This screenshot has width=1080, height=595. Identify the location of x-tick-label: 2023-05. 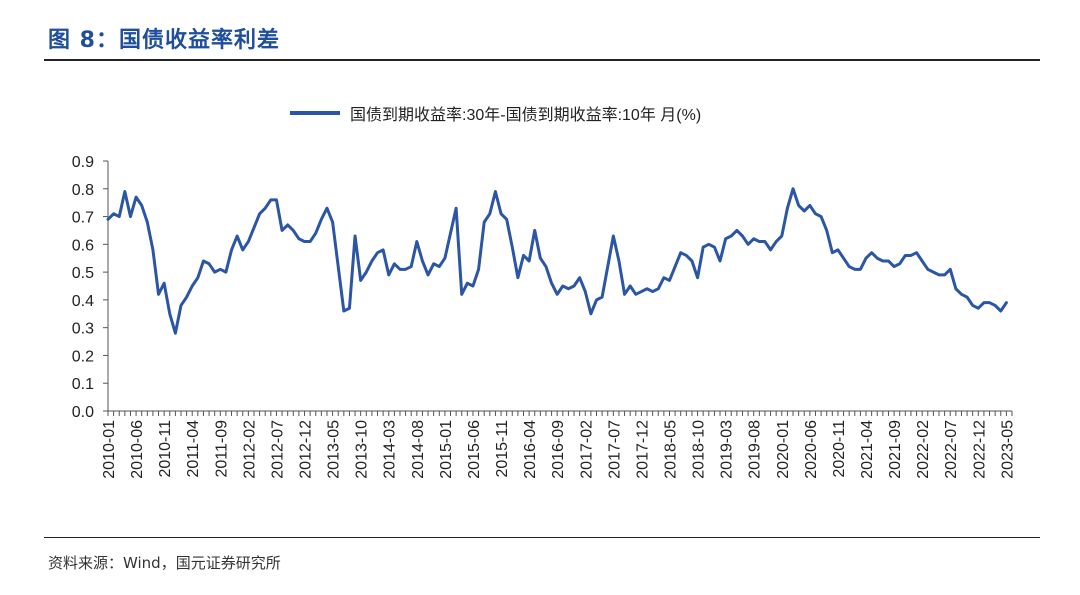
(1007, 449).